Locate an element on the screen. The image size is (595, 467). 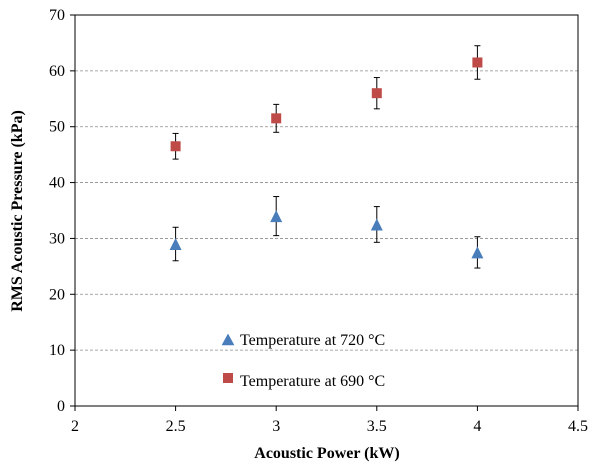
y-tick-label: 30 is located at coordinates (57, 238).